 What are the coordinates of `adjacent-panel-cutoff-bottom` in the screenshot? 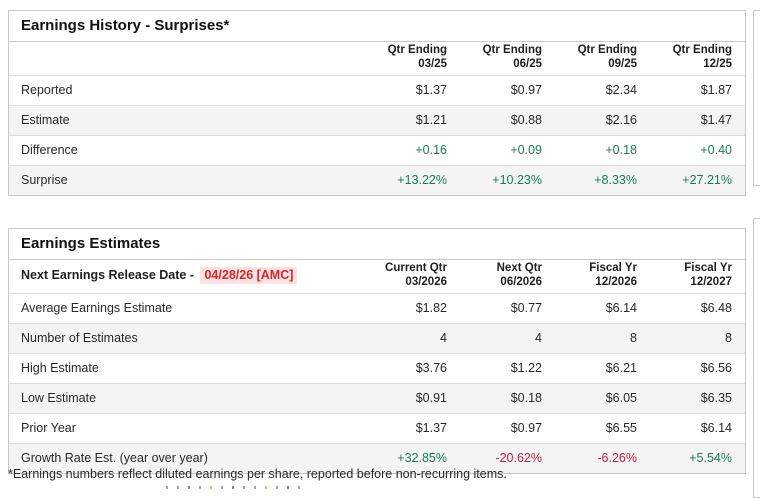 It's located at (756, 358).